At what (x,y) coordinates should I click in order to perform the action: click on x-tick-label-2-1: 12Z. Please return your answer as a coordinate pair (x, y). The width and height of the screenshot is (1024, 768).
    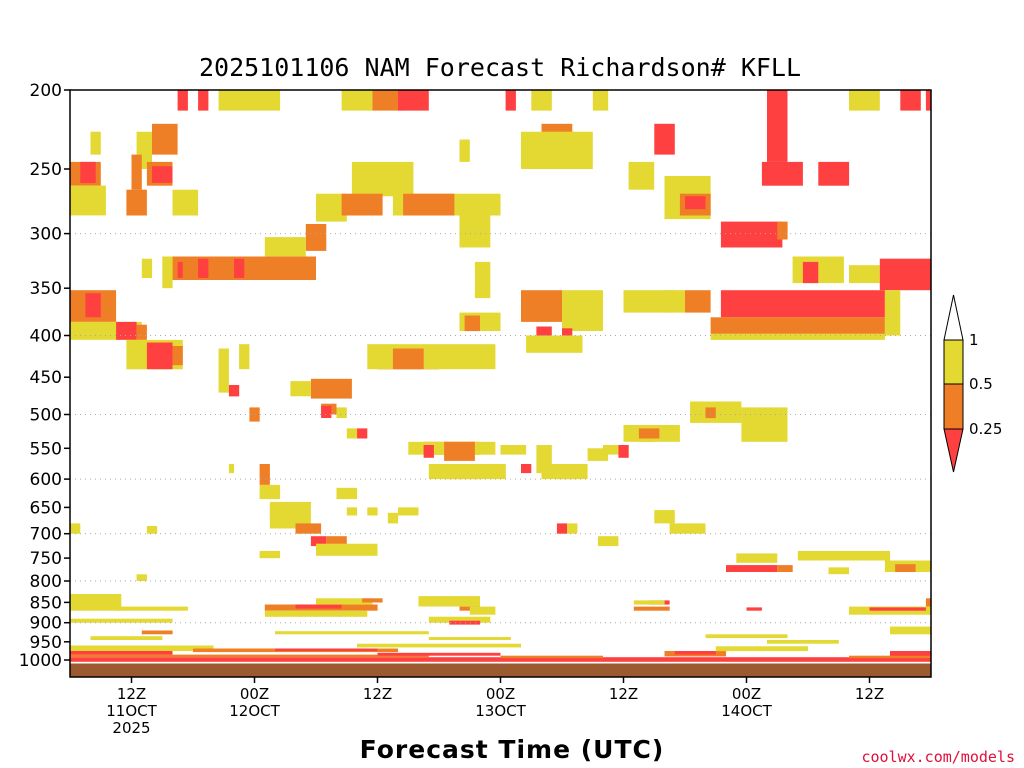
    Looking at the image, I should click on (377, 694).